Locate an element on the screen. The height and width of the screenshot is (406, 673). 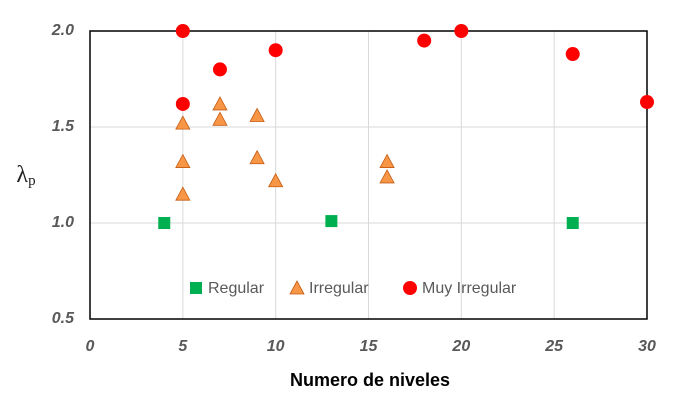
x-tick-label: 10 is located at coordinates (276, 346).